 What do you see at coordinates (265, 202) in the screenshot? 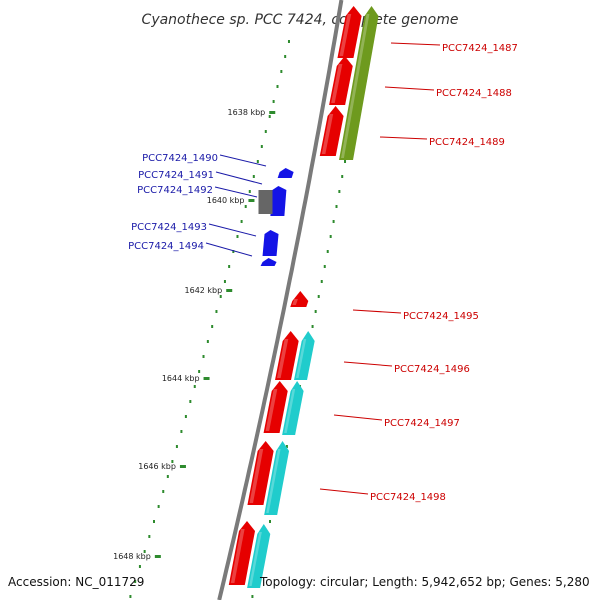
I see `other-gene-block` at bounding box center [265, 202].